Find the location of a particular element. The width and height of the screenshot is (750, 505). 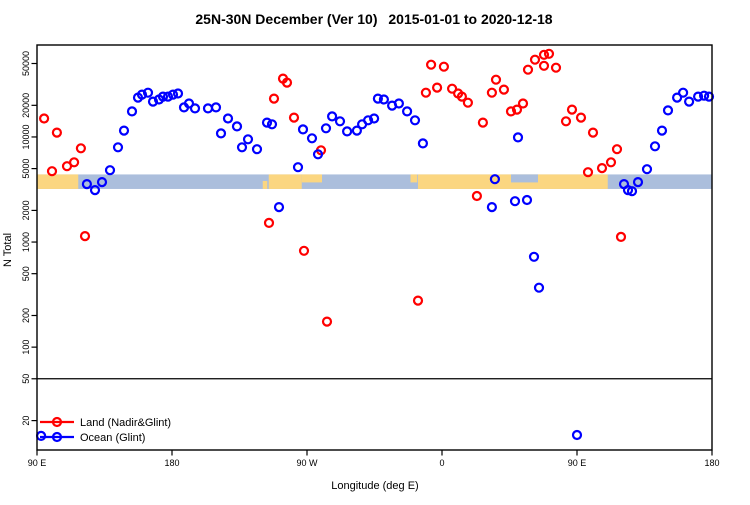

legend: Land (Nadir&Glint) Ocean (Glint) is located at coordinates (105, 430).